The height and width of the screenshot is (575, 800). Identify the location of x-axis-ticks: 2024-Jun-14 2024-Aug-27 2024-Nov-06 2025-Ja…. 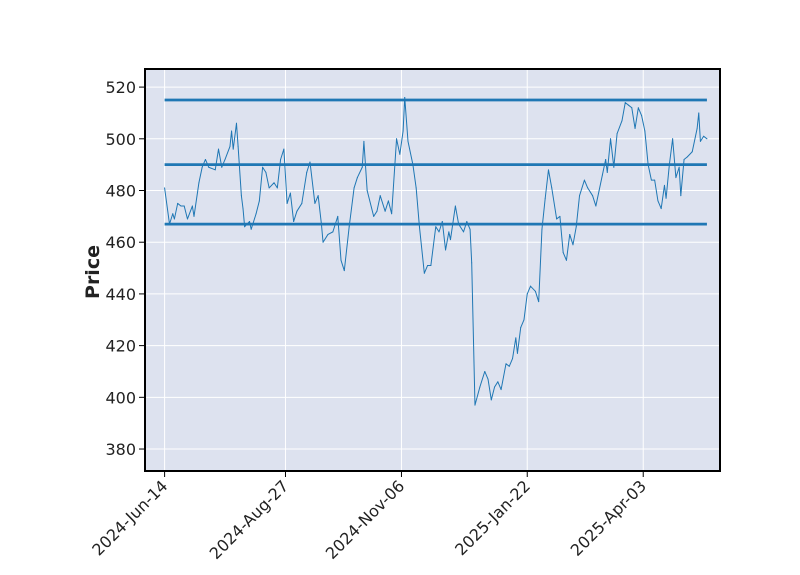
(369, 517).